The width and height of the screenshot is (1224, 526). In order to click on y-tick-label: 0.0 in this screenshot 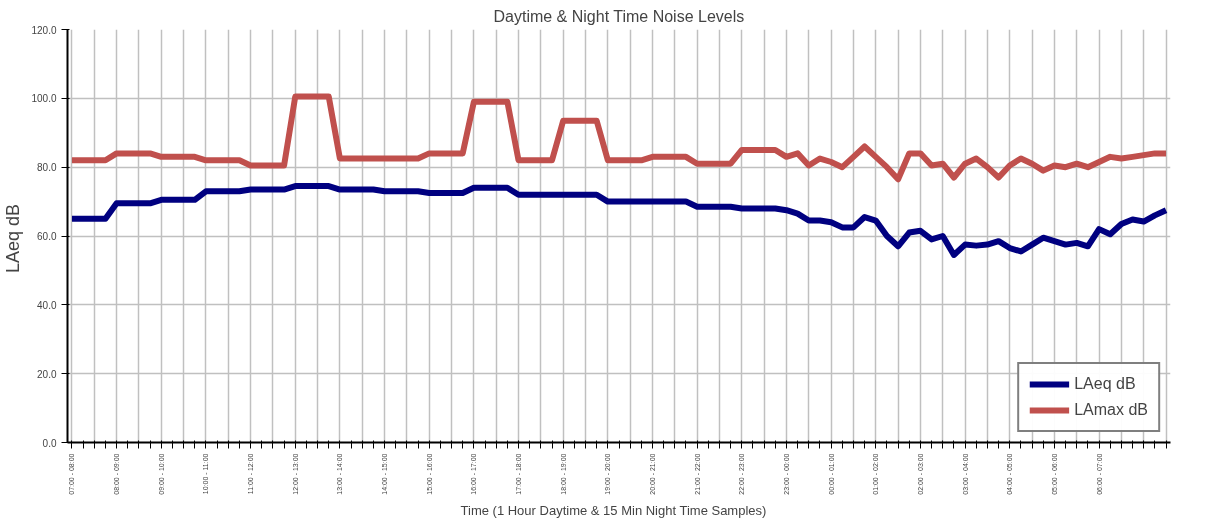, I will do `click(49, 443)`.